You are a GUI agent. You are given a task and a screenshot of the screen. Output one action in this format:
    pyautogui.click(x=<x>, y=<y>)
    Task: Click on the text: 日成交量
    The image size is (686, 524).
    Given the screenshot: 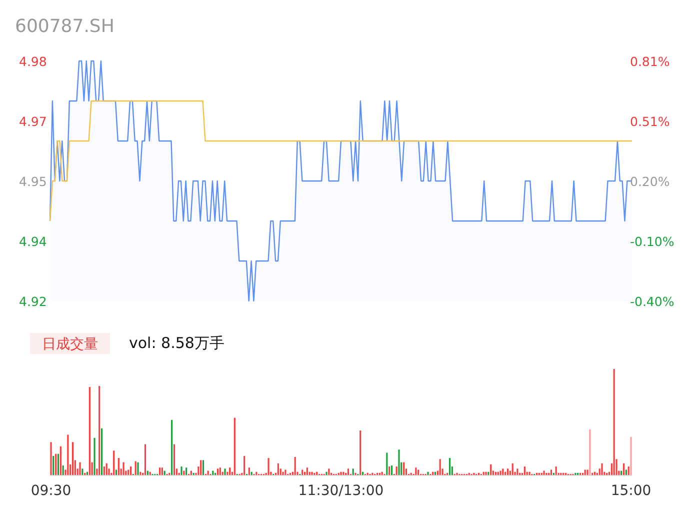 What is the action you would take?
    pyautogui.click(x=70, y=344)
    